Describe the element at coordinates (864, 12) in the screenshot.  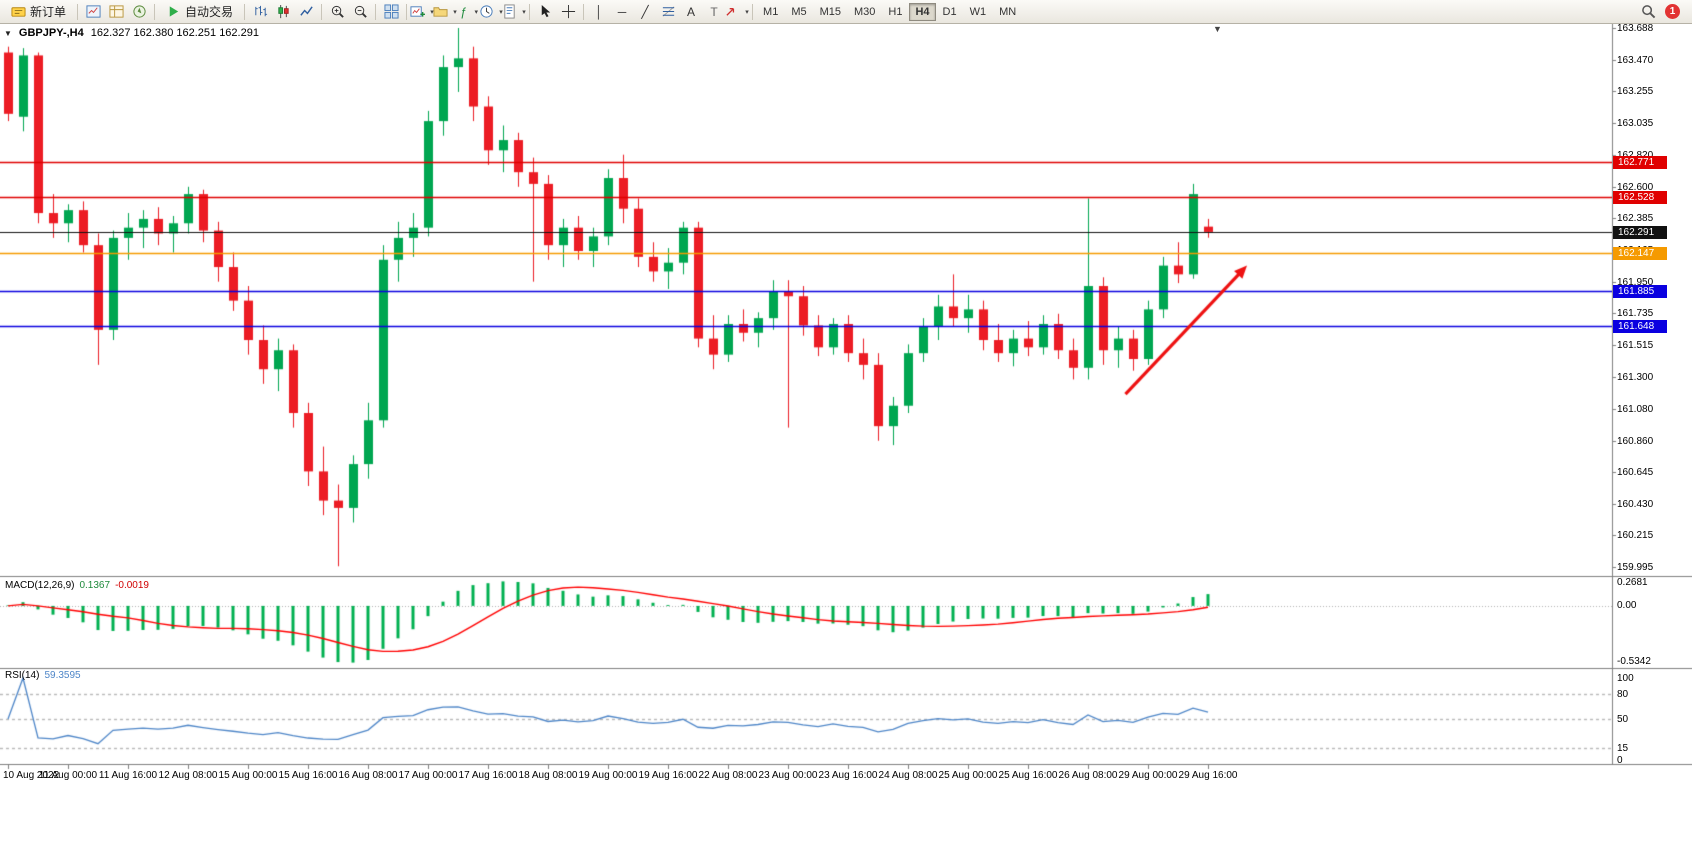
I see `timeframe-button-m30: M30` at that location.